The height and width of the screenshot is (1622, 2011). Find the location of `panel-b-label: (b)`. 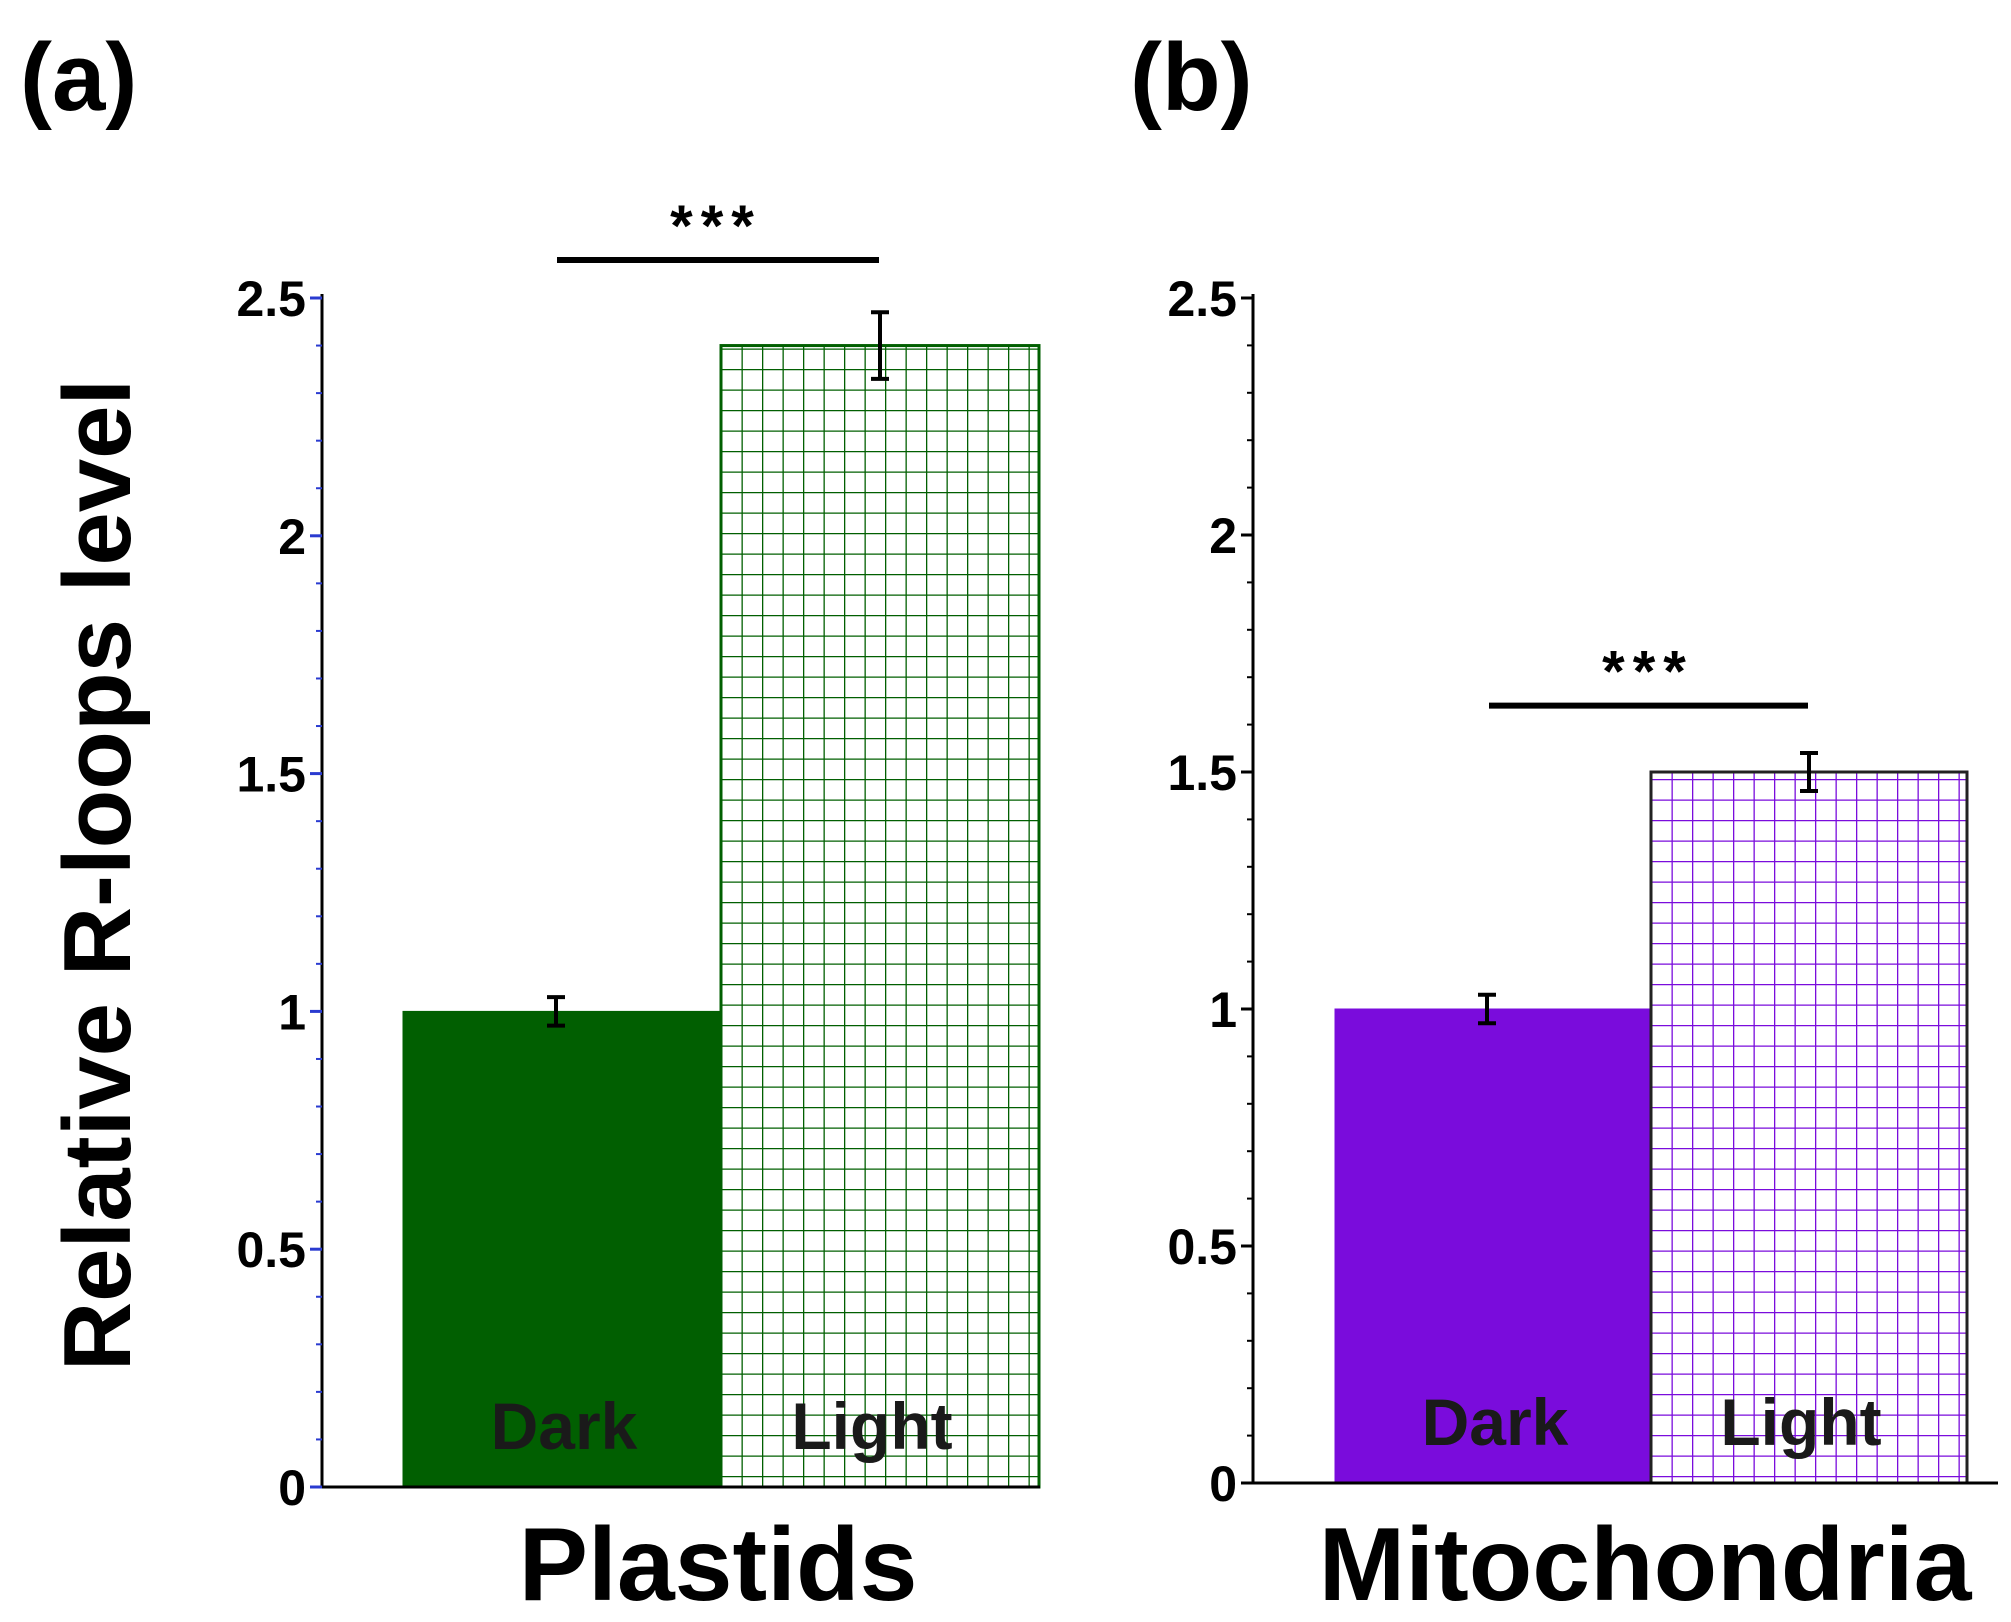

panel-b-label: (b) is located at coordinates (1191, 77).